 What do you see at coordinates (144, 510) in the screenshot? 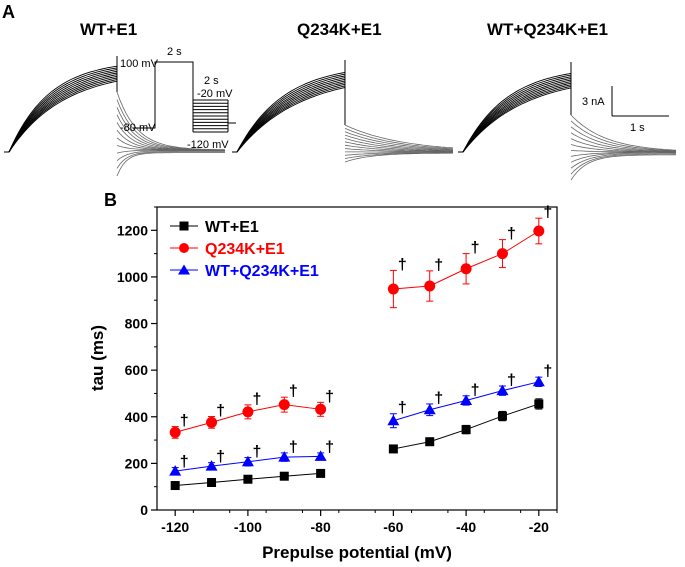
I see `y-tick-label: 0` at bounding box center [144, 510].